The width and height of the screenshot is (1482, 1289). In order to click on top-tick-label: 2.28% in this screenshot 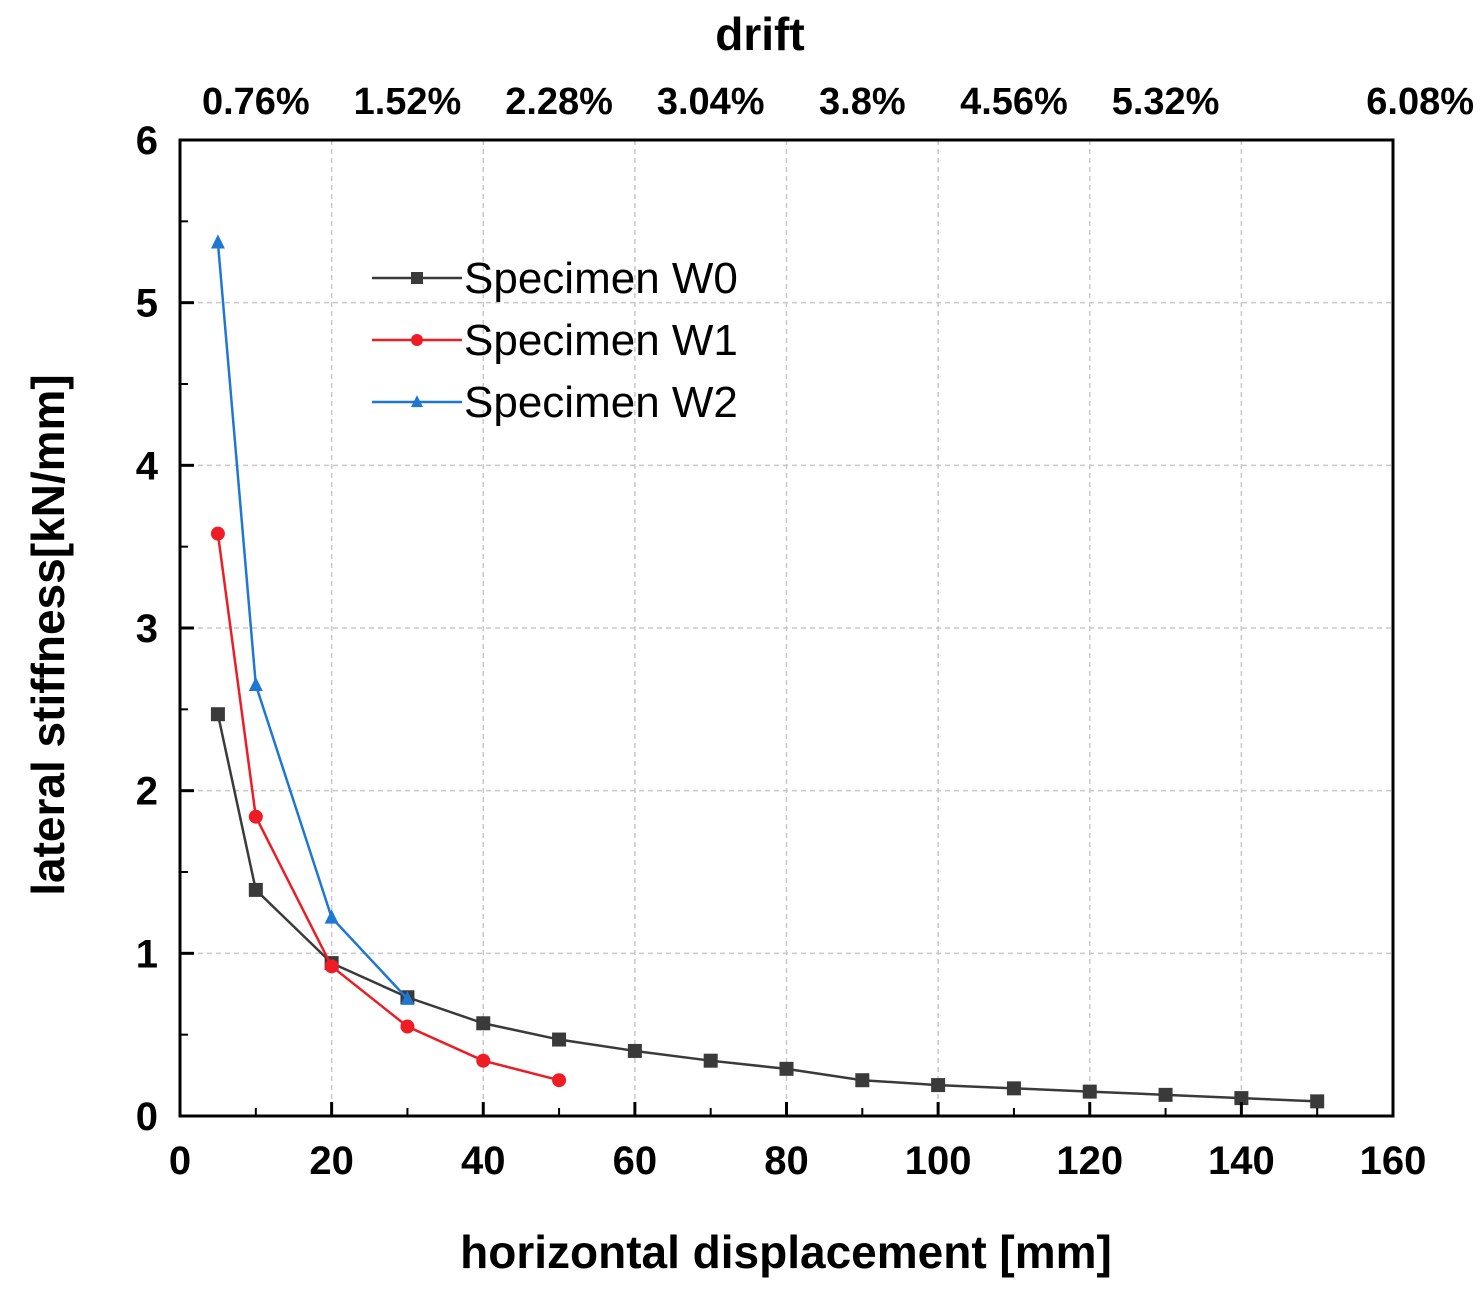, I will do `click(559, 102)`.